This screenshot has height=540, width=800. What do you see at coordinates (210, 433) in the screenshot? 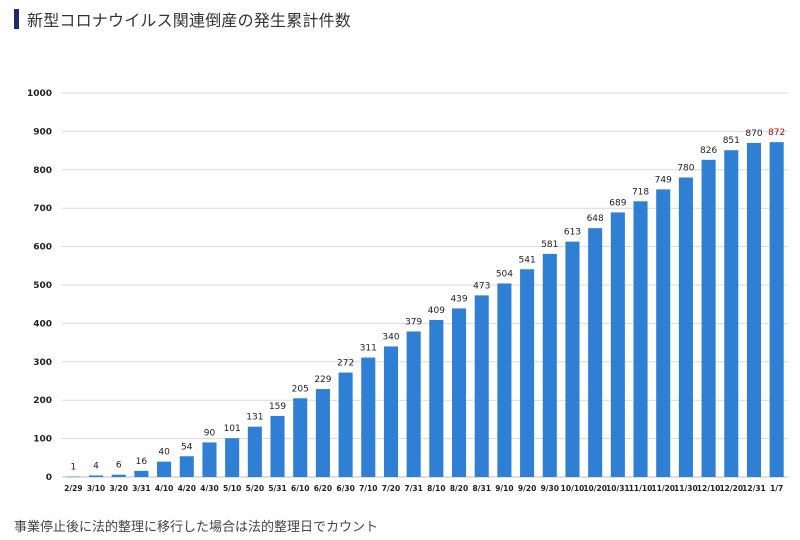
I see `data-label: 90` at bounding box center [210, 433].